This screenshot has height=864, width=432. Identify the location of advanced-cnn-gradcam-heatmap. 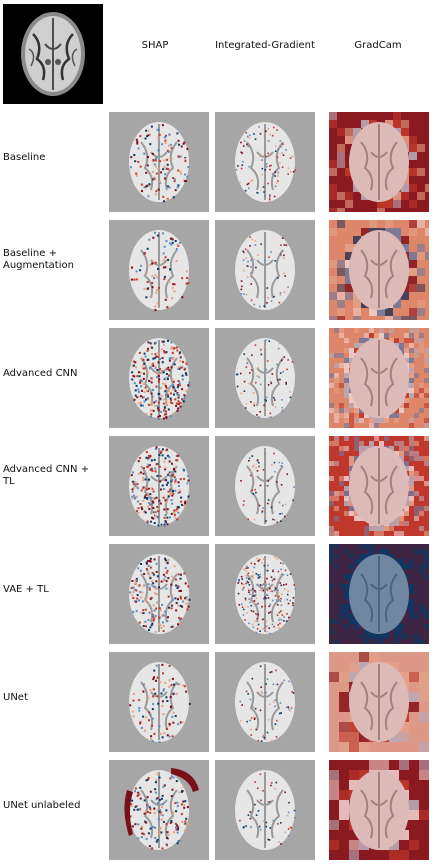
(379, 378).